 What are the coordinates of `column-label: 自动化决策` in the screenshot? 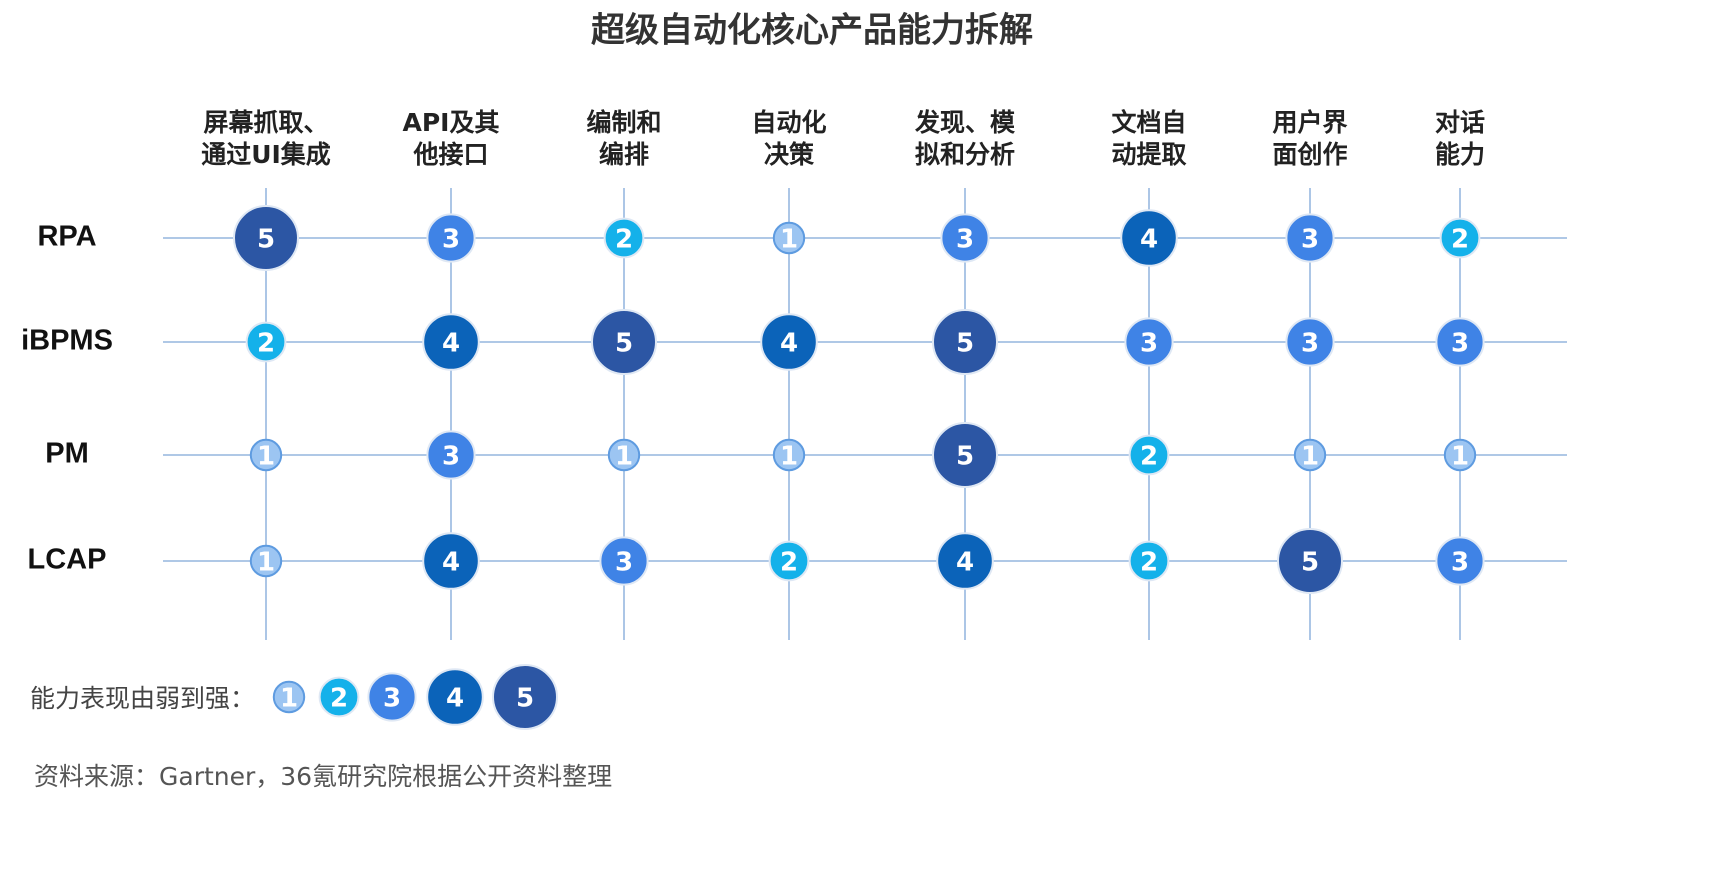 It's located at (788, 138).